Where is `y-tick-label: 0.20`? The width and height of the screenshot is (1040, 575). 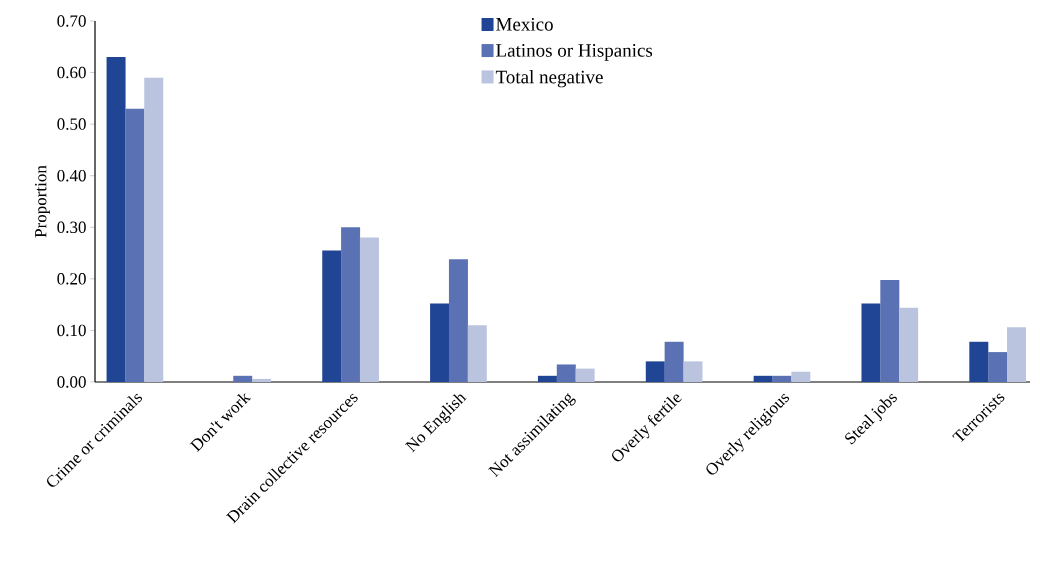
y-tick-label: 0.20 is located at coordinates (71, 279).